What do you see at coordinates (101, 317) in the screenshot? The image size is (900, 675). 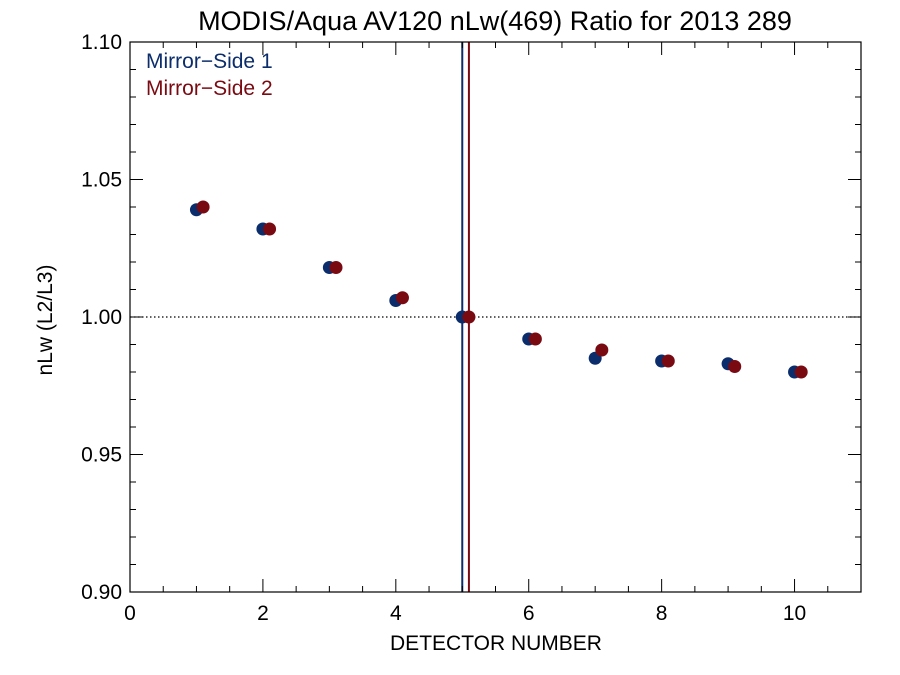 I see `y-tick-label: 1.00` at bounding box center [101, 317].